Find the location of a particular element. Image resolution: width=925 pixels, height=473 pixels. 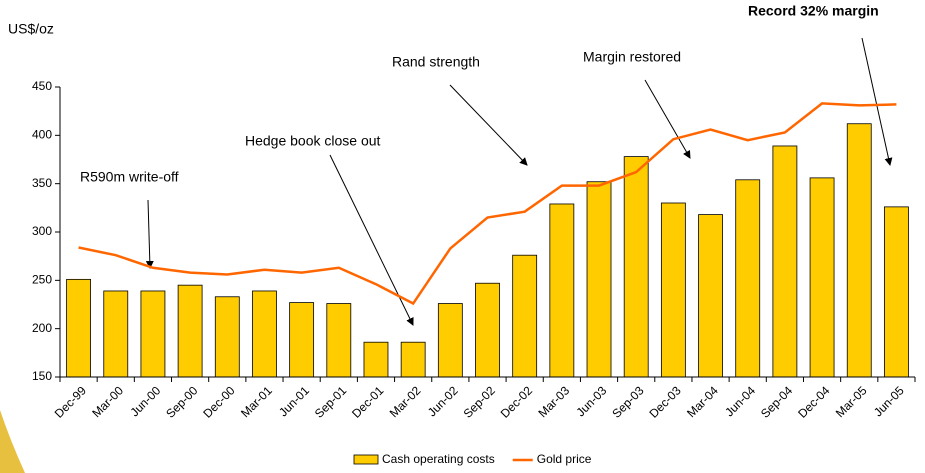

x-tick-label: Mar-02 is located at coordinates (405, 401).